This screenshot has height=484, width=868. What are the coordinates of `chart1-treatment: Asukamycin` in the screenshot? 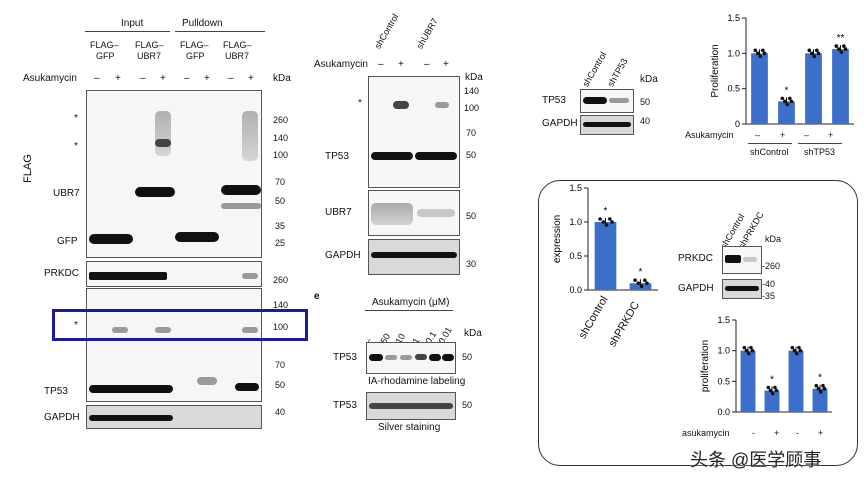 It's located at (709, 135).